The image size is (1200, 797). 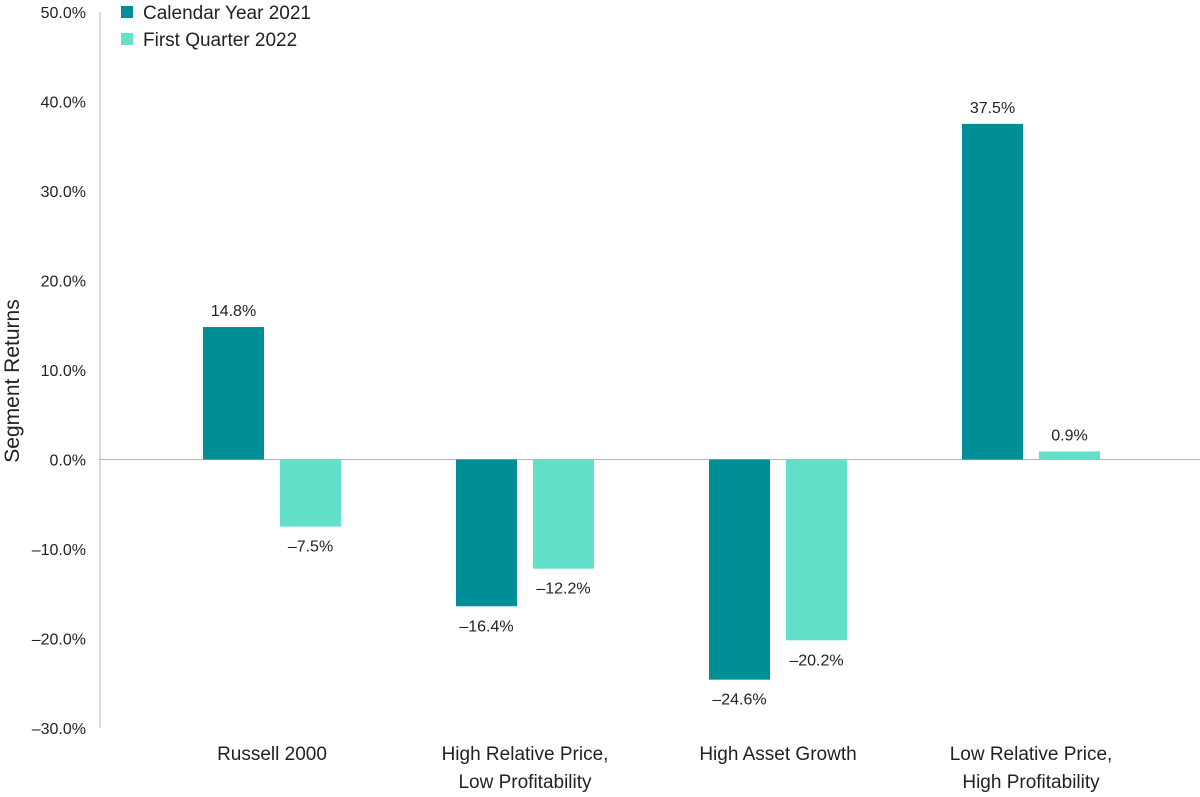 What do you see at coordinates (525, 782) in the screenshot?
I see `category-label: Low Profitability` at bounding box center [525, 782].